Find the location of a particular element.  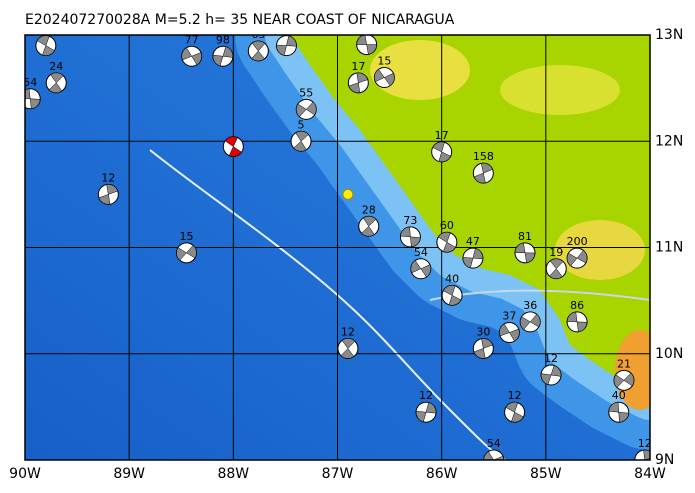

y-tick-label: 13N is located at coordinates (669, 35).